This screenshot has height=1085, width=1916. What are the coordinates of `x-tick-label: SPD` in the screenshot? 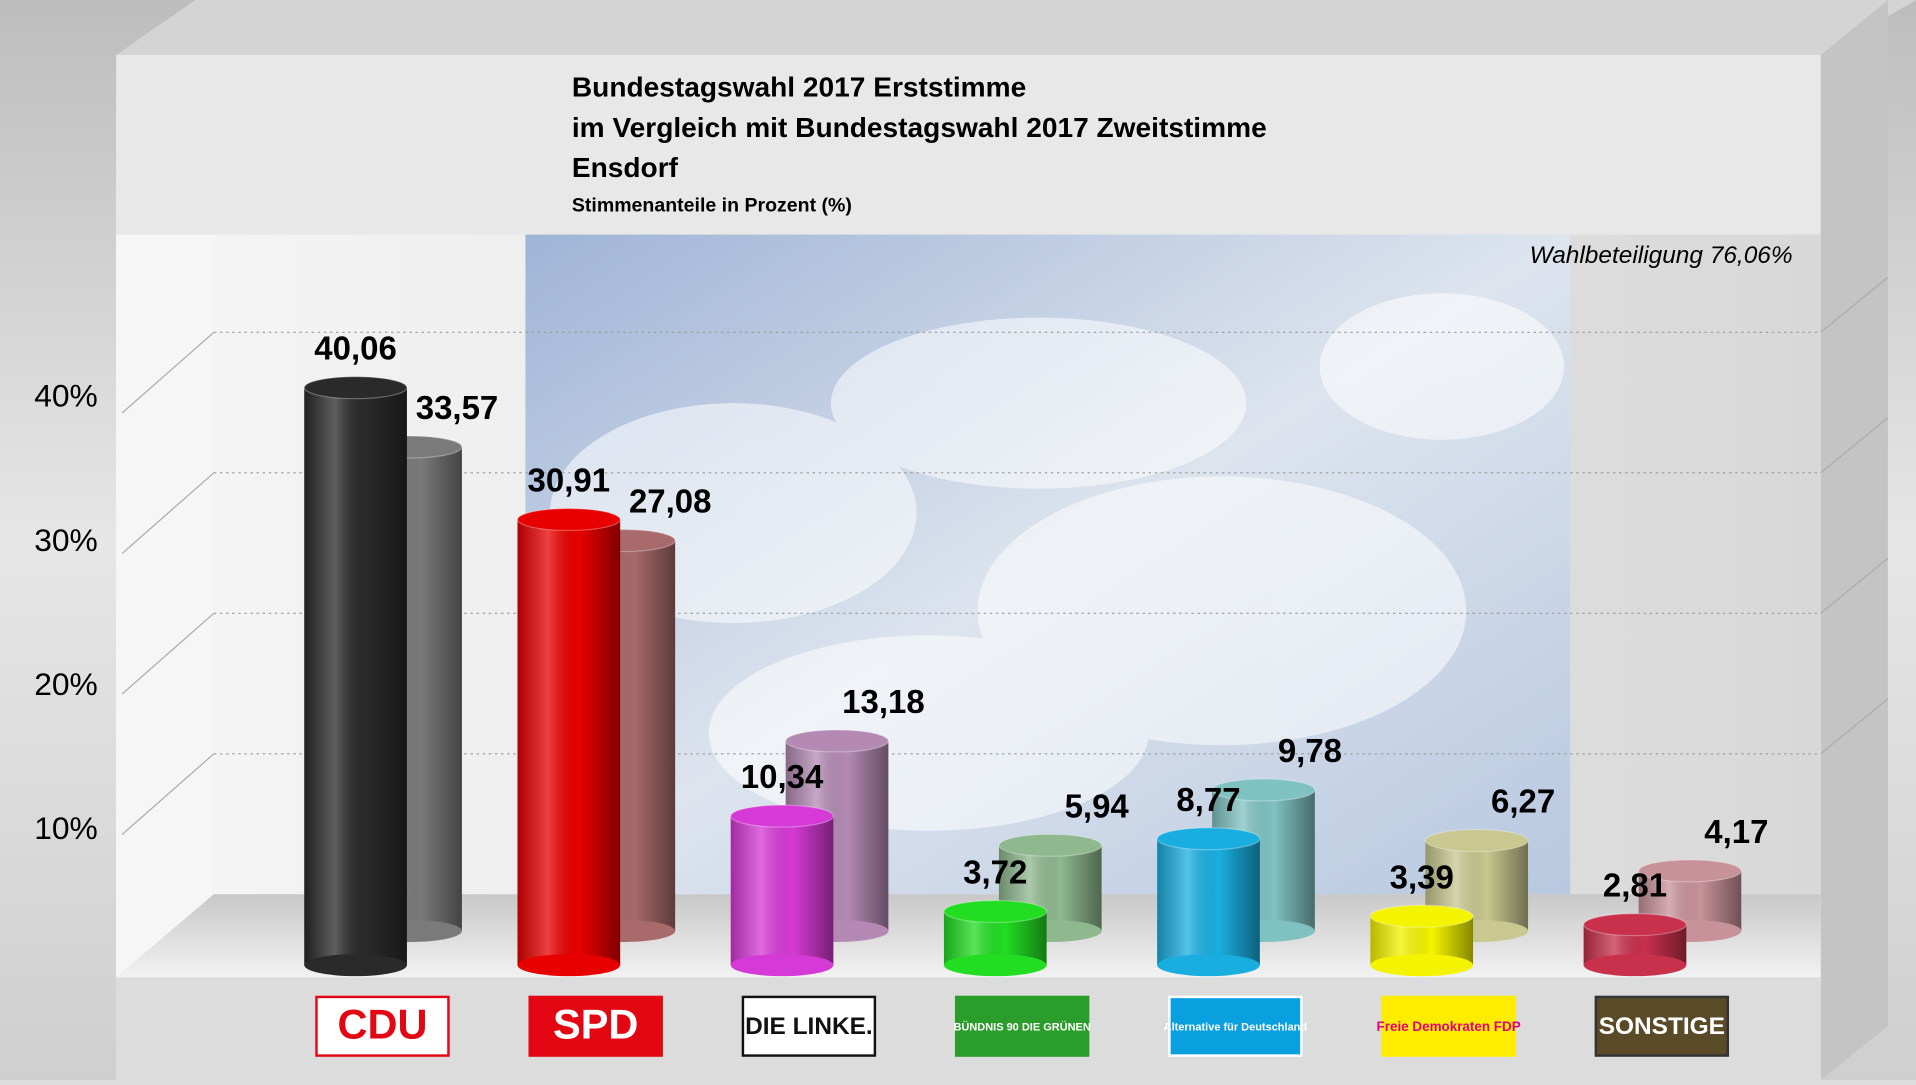 It's located at (595, 1023).